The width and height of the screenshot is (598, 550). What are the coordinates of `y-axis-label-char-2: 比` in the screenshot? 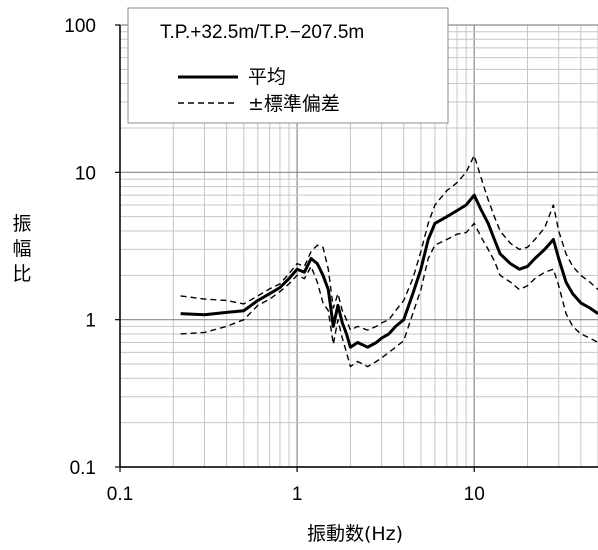 It's located at (21, 274).